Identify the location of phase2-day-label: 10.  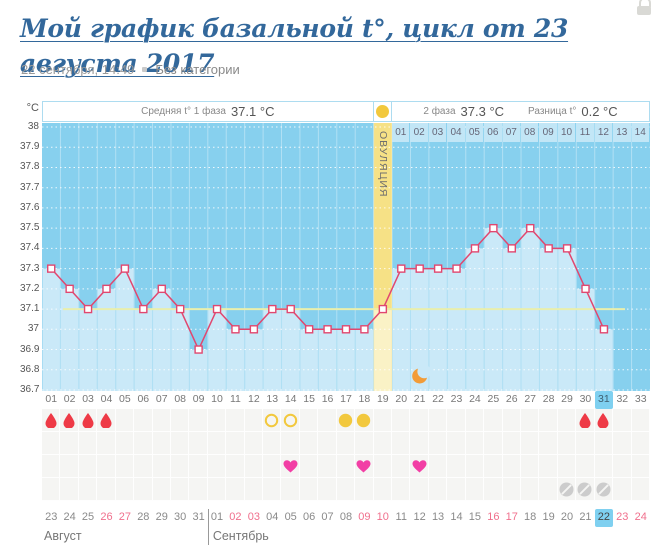
(566, 132).